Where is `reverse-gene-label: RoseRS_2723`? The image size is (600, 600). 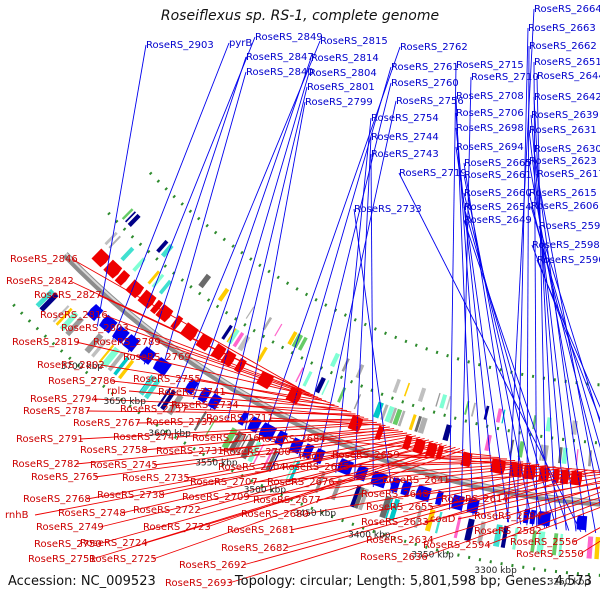 reverse-gene-label: RoseRS_2723 is located at coordinates (177, 527).